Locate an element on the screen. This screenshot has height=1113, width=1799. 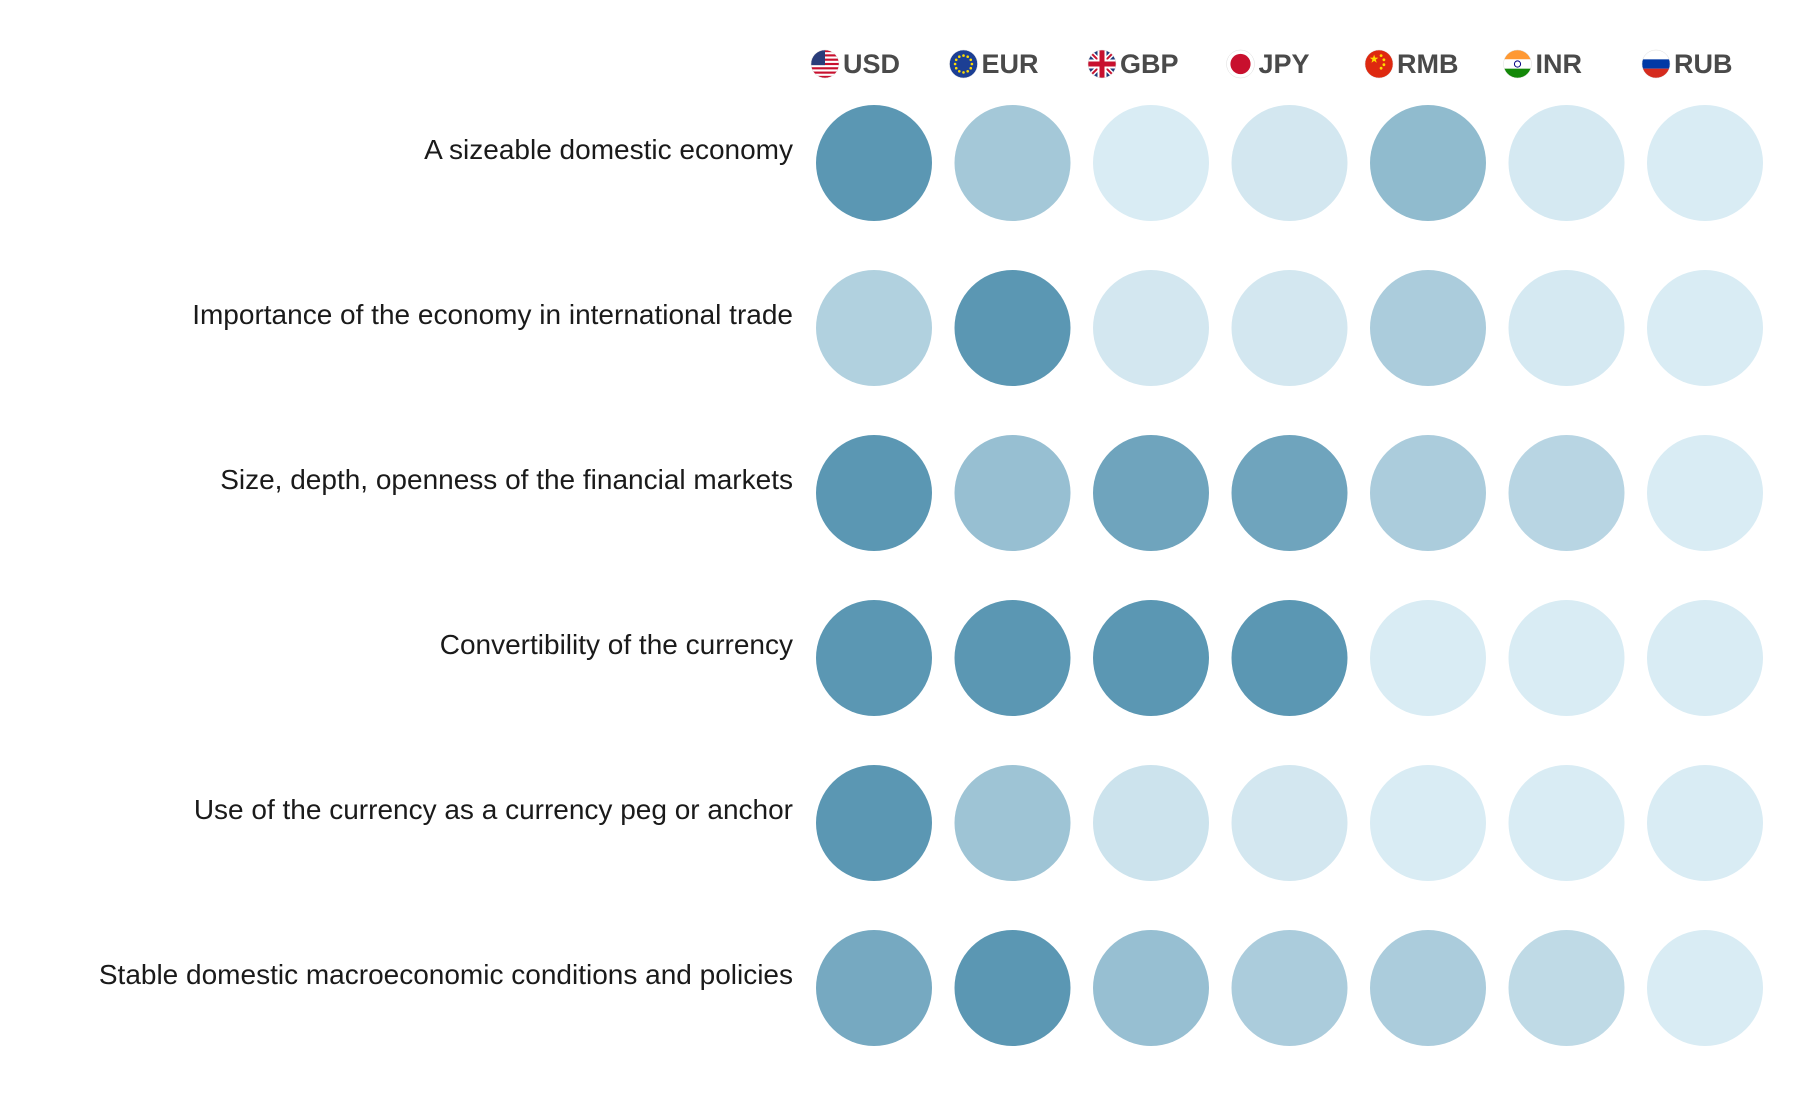
eu-flag-icon is located at coordinates (963, 64).